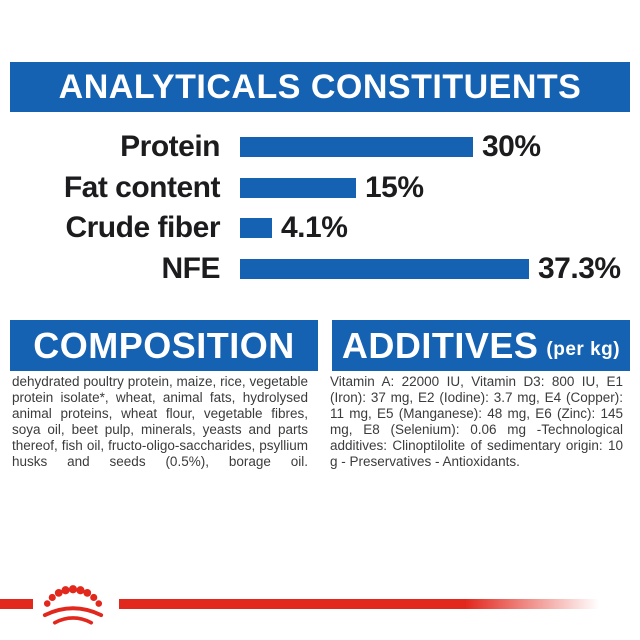 This screenshot has width=640, height=640. What do you see at coordinates (394, 187) in the screenshot?
I see `chart-value-label: 15%` at bounding box center [394, 187].